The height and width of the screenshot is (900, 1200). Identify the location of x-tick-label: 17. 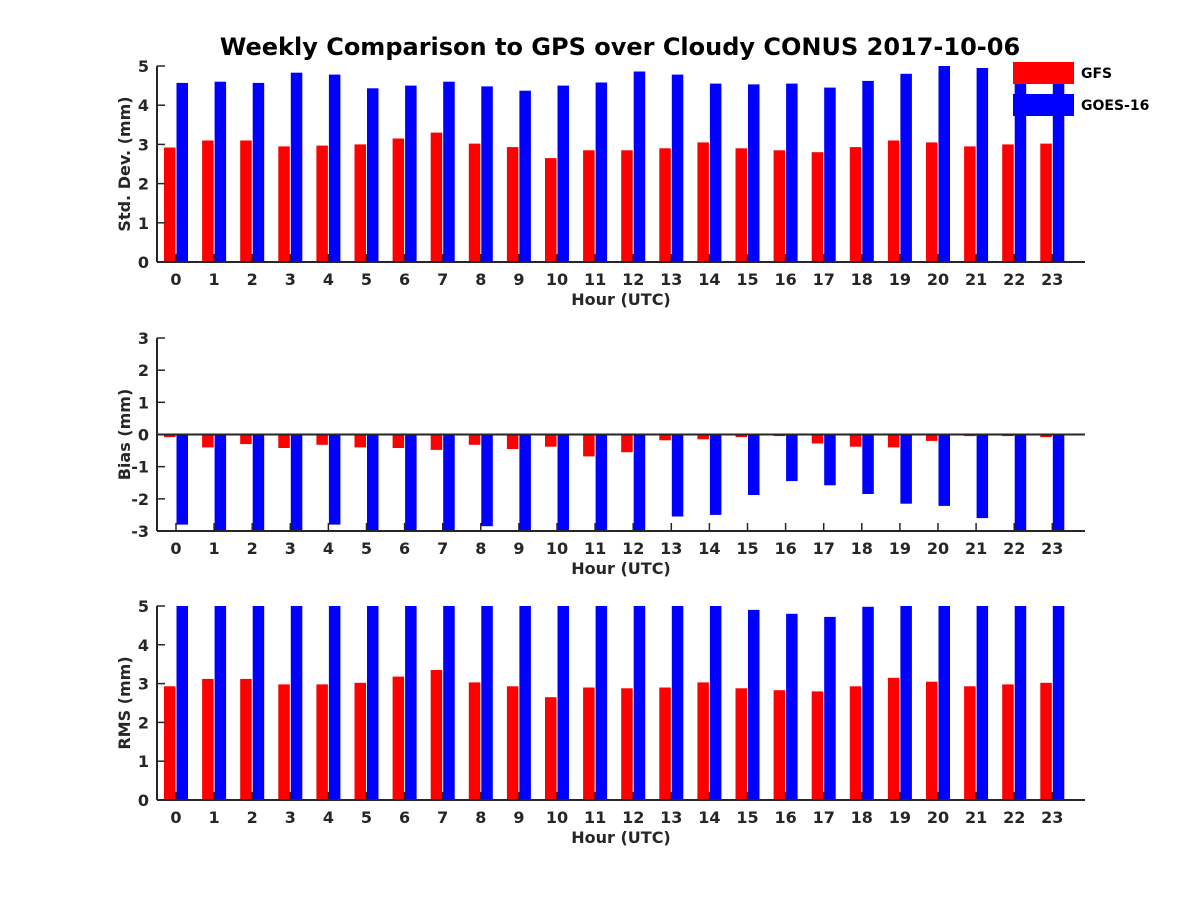
(824, 548).